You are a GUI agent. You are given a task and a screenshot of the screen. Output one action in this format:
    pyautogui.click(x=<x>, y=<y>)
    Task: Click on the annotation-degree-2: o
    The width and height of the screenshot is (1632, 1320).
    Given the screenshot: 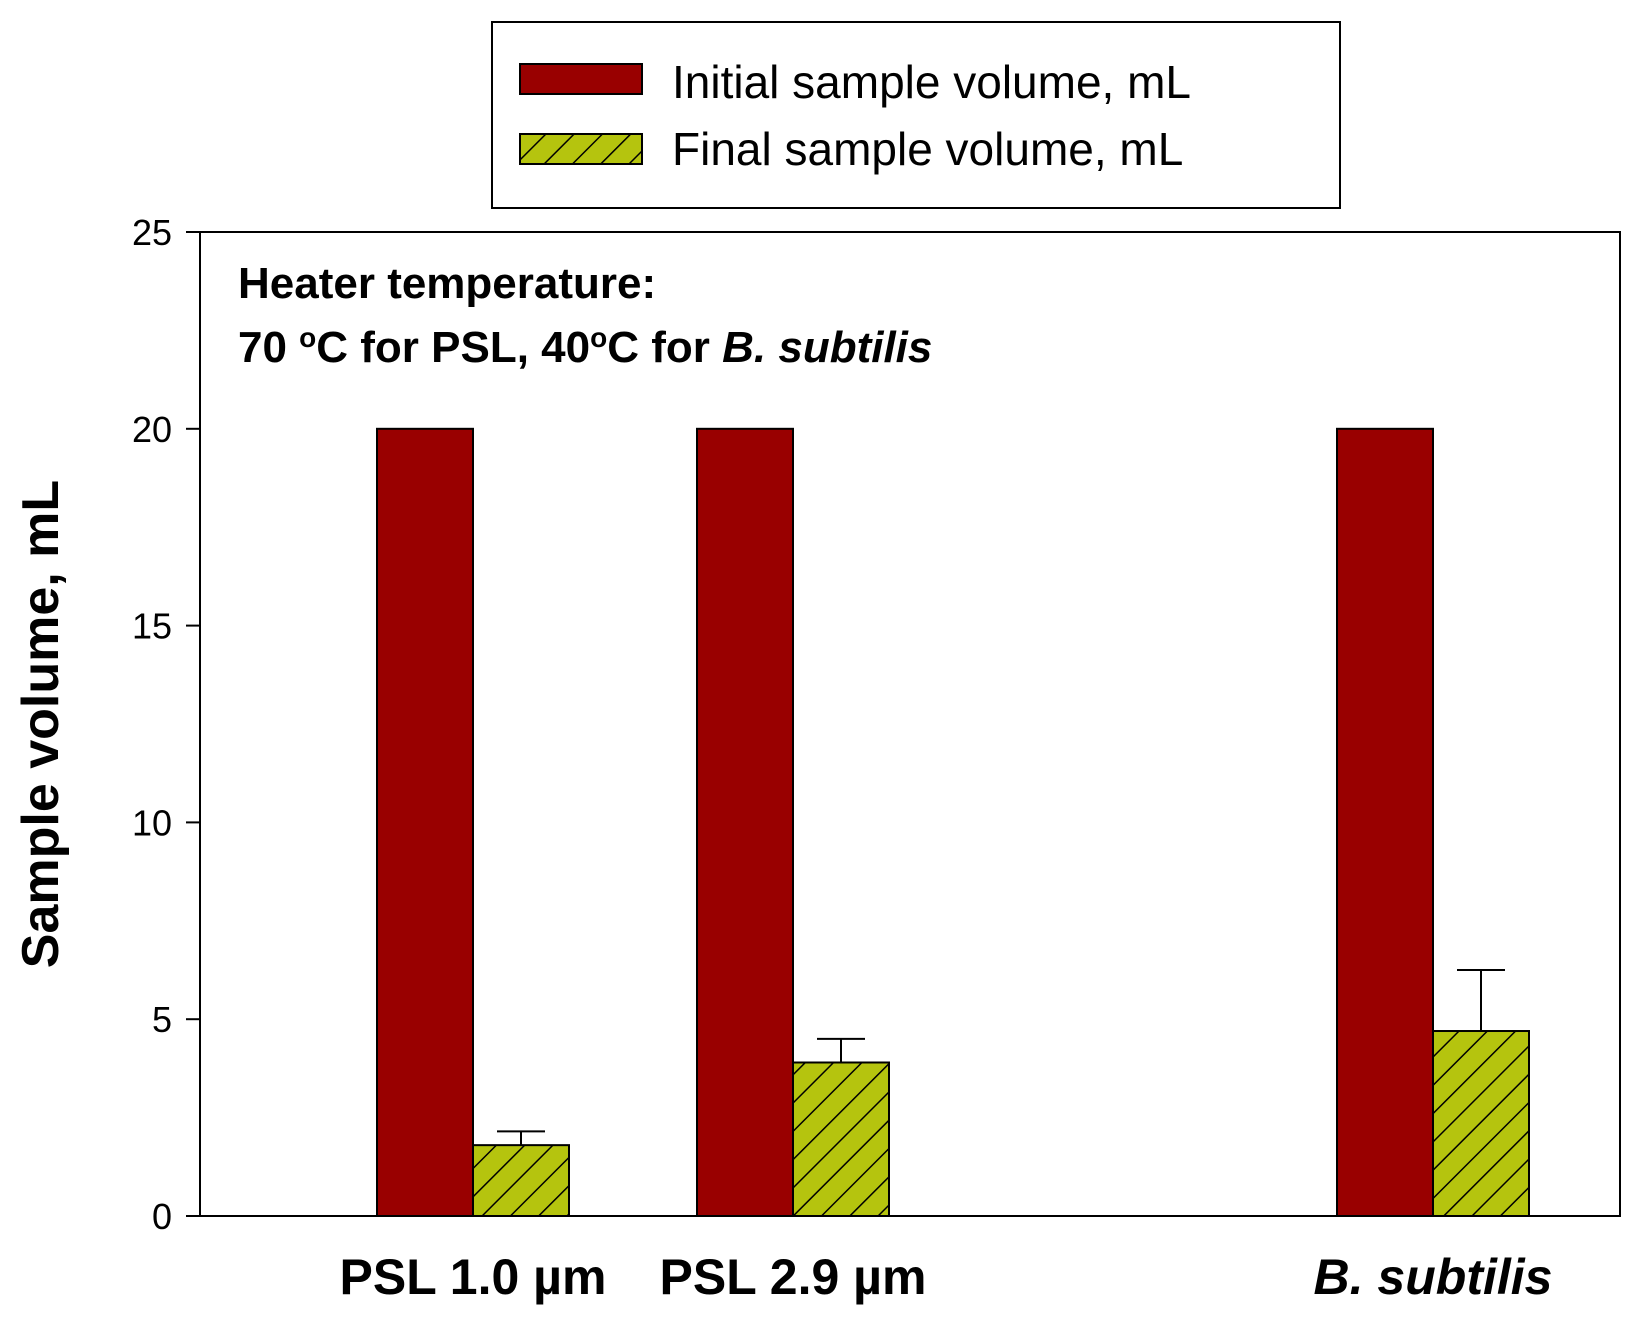 What is the action you would take?
    pyautogui.click(x=598, y=337)
    